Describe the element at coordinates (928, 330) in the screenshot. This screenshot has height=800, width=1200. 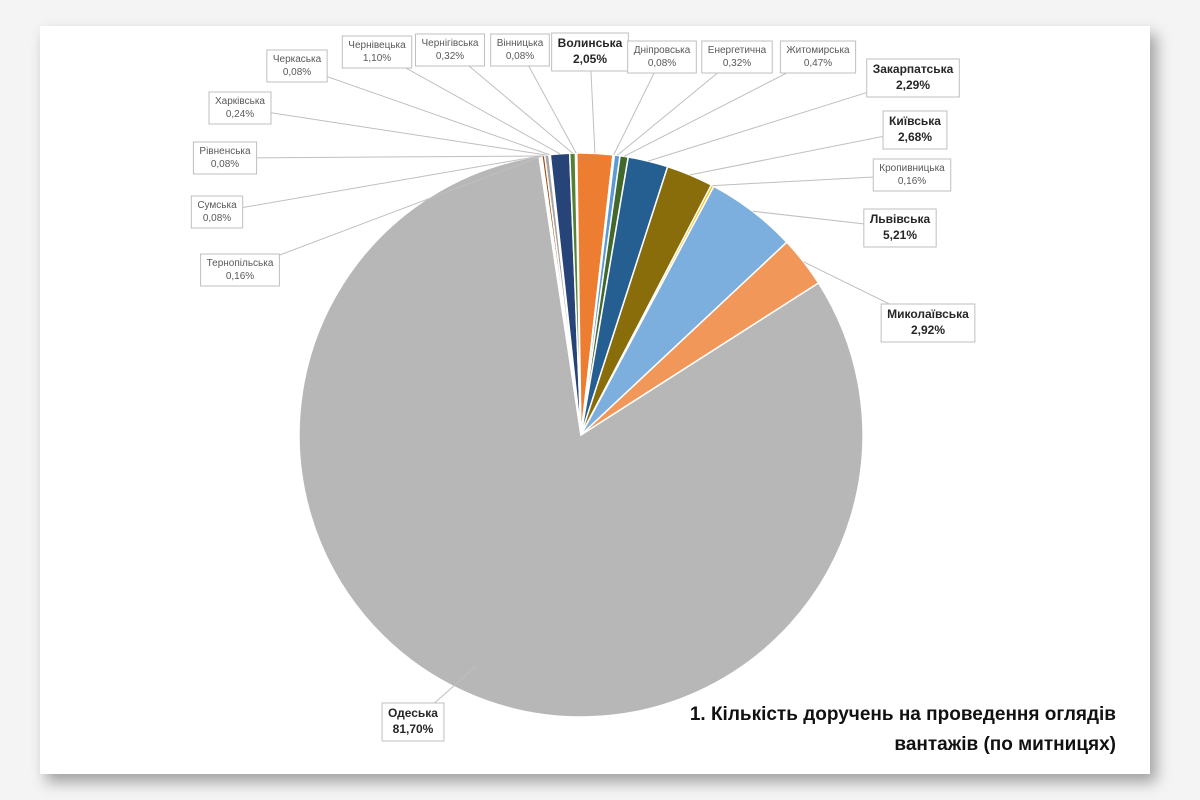
I see `label-value: 2,92%` at that location.